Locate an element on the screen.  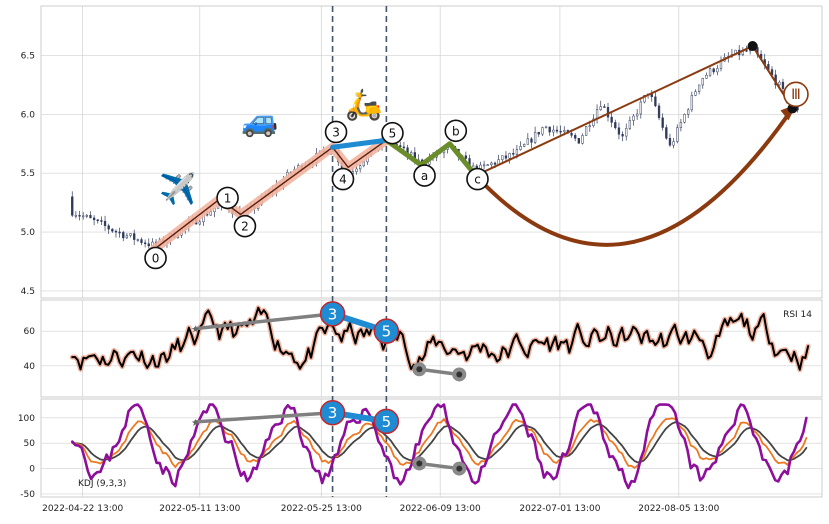
rsi-legend-label: RSI 14 is located at coordinates (797, 315).